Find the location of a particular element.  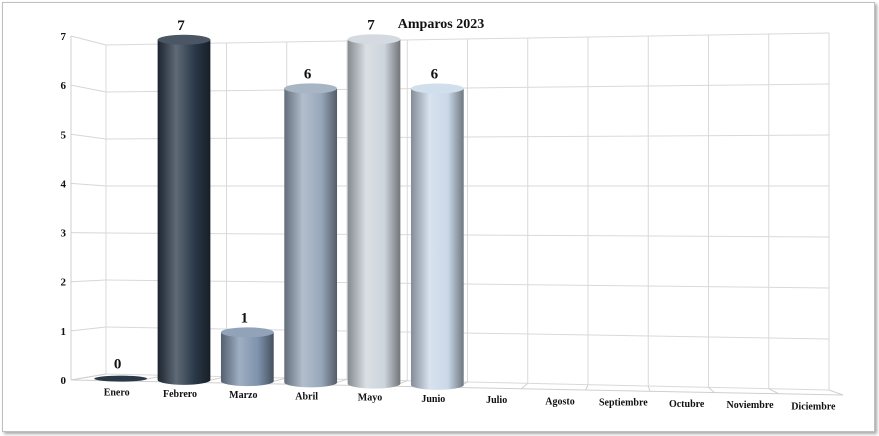

x-tick-label: Septiembre is located at coordinates (623, 403).